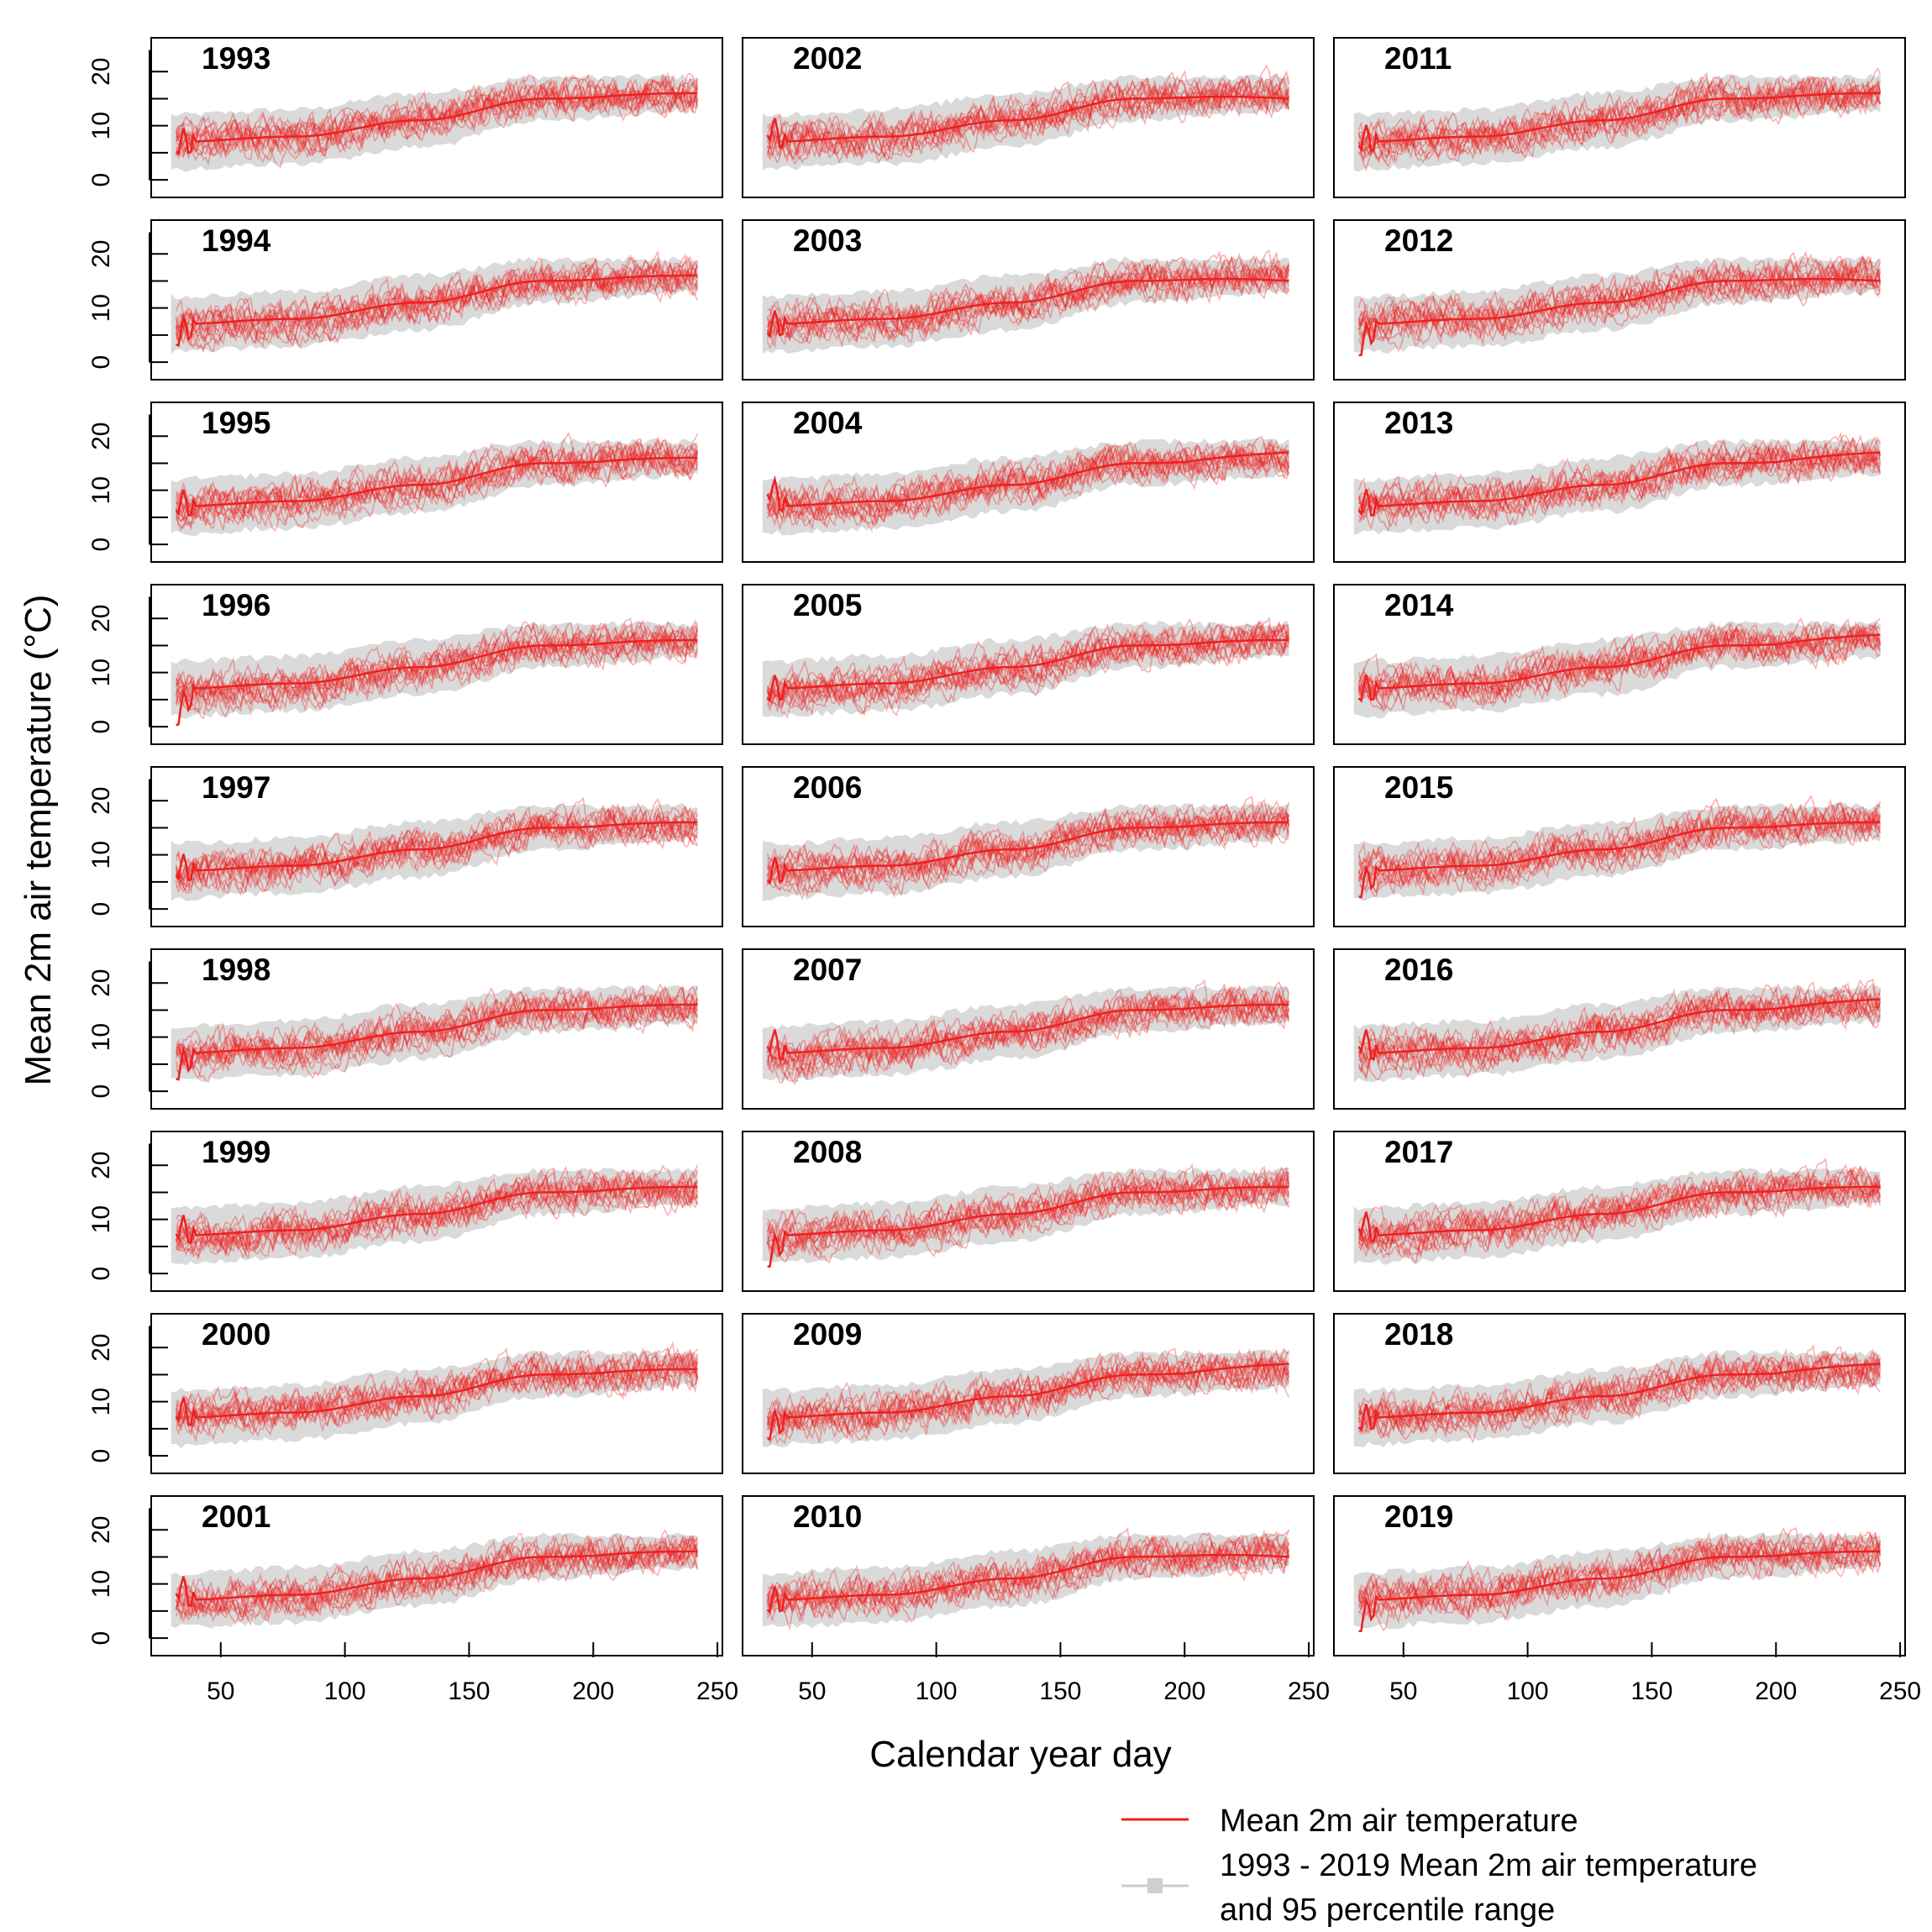 Image resolution: width=1932 pixels, height=1932 pixels. What do you see at coordinates (220, 1691) in the screenshot?
I see `x-tick-label: 50` at bounding box center [220, 1691].